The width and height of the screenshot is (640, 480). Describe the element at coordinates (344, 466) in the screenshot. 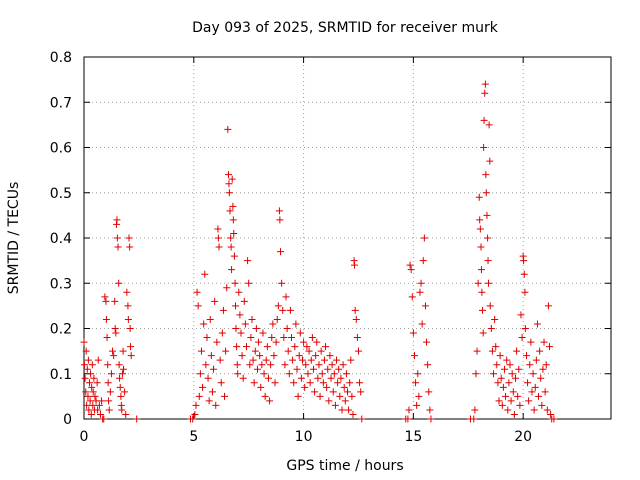

I see `x-axis-label: GPS time / hours` at that location.